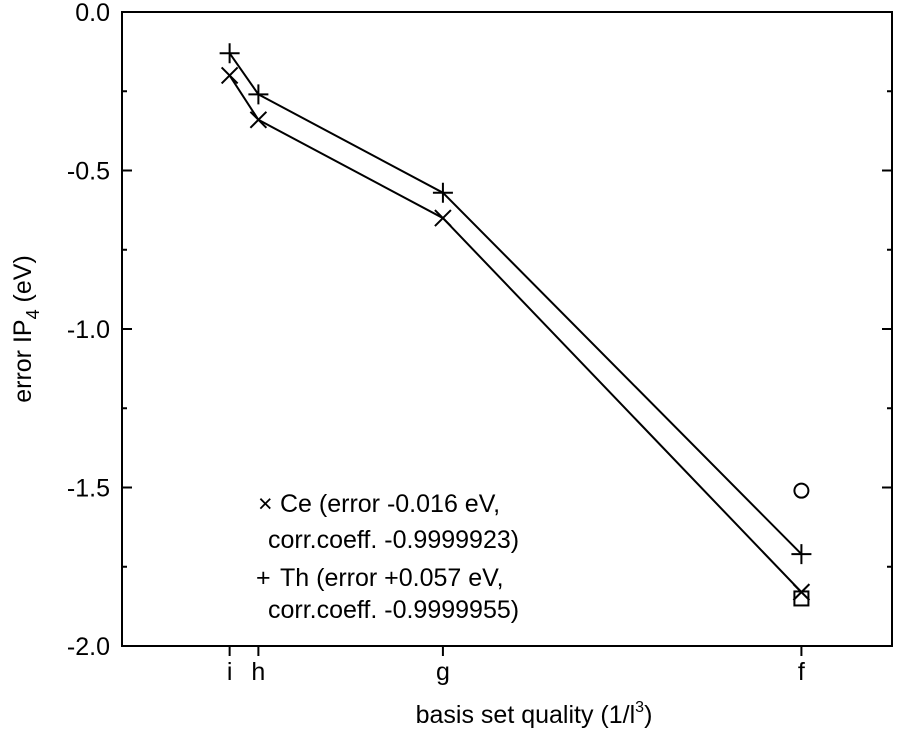 Image resolution: width=913 pixels, height=736 pixels. What do you see at coordinates (88, 489) in the screenshot?
I see `y-tick-label: -1.5` at bounding box center [88, 489].